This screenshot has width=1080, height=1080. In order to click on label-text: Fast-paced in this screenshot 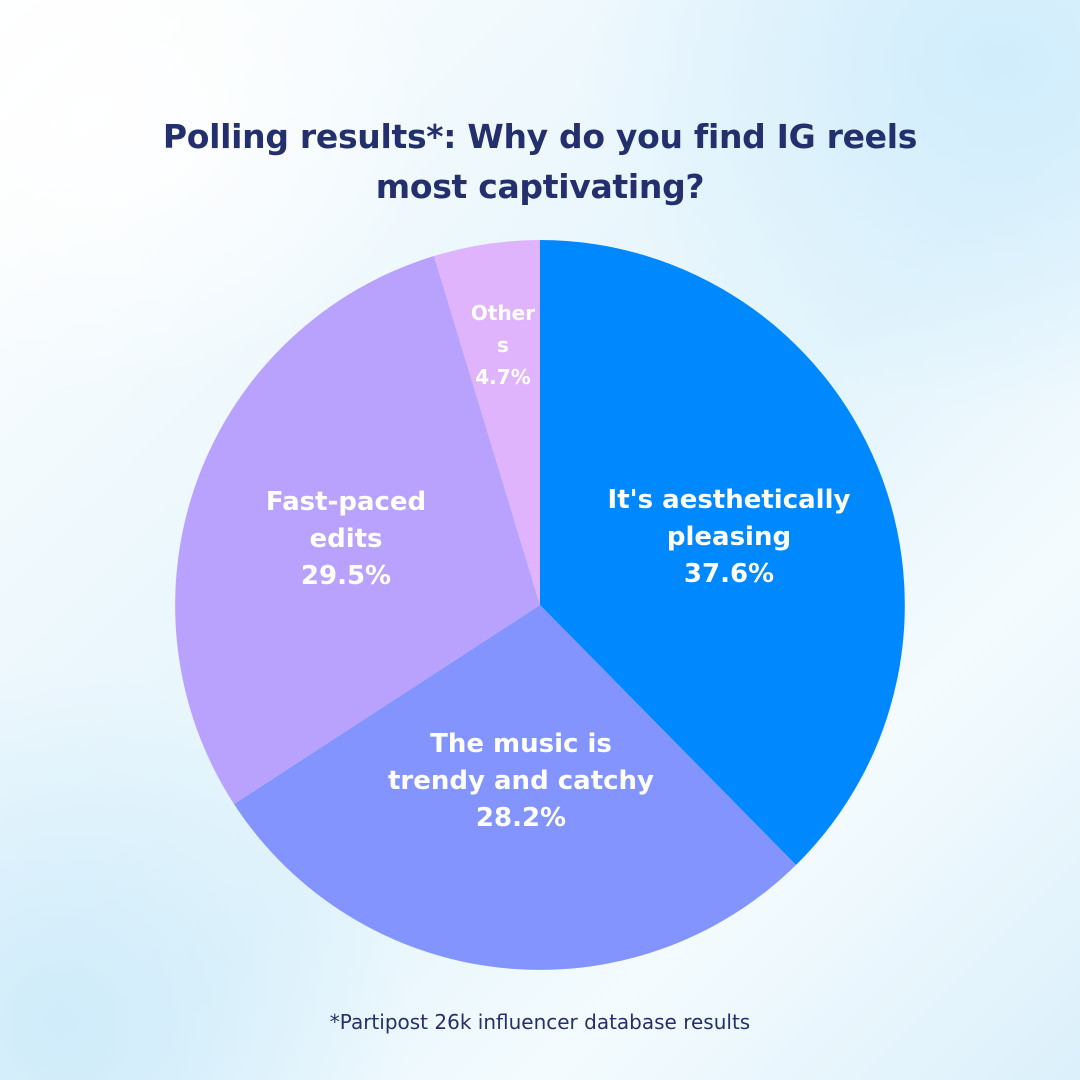, I will do `click(346, 502)`.